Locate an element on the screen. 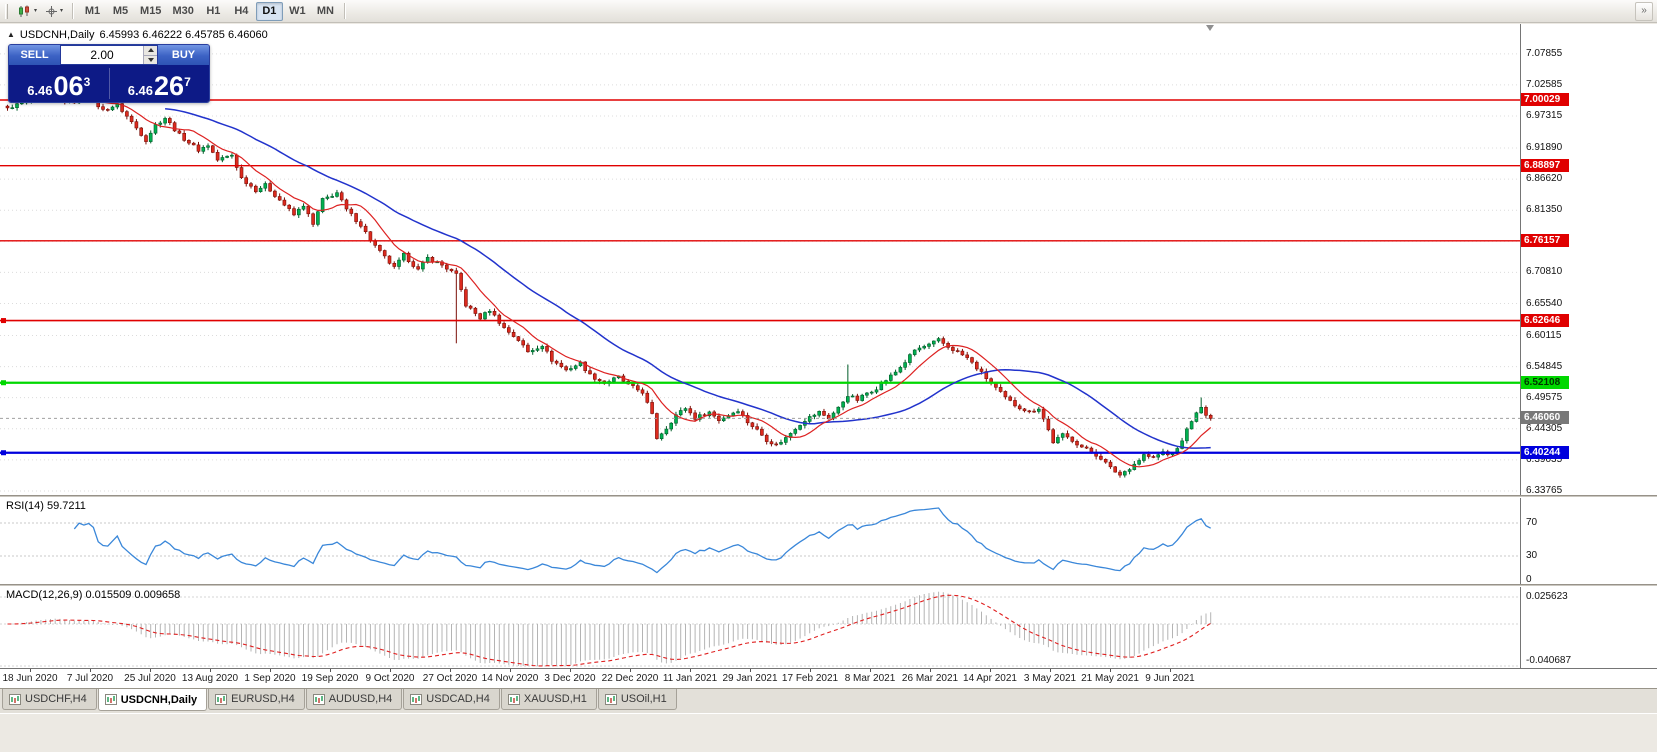 This screenshot has height=752, width=1657. macd-indicator-label: MACD(12,26,9) 0.015509 0.009658 is located at coordinates (93, 595).